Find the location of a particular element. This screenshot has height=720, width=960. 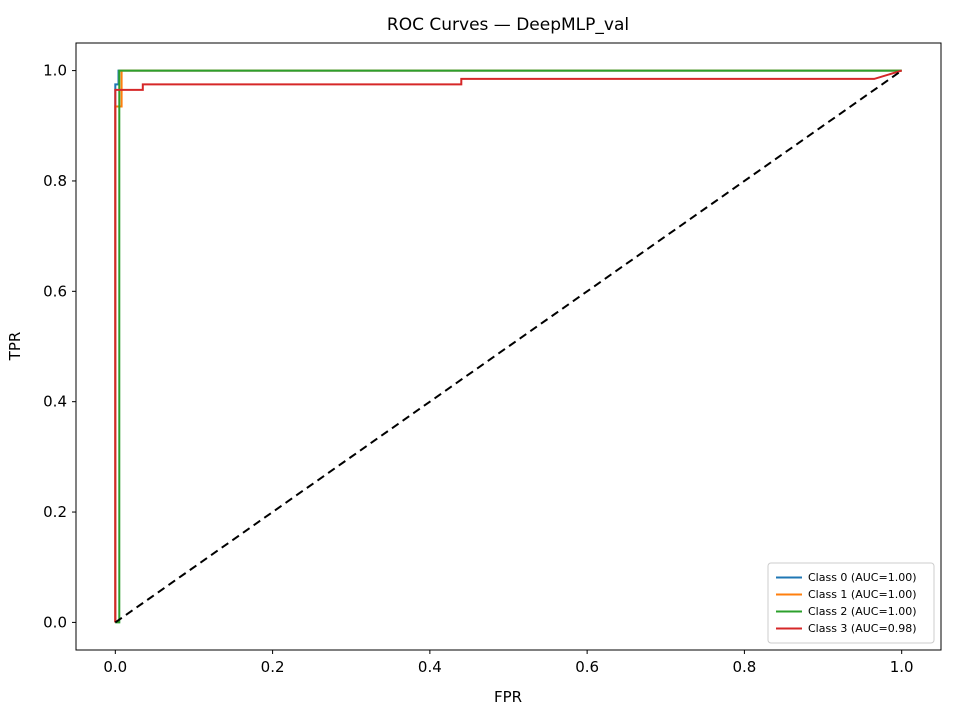

x-axis-tick-label: 1.0 is located at coordinates (902, 667).